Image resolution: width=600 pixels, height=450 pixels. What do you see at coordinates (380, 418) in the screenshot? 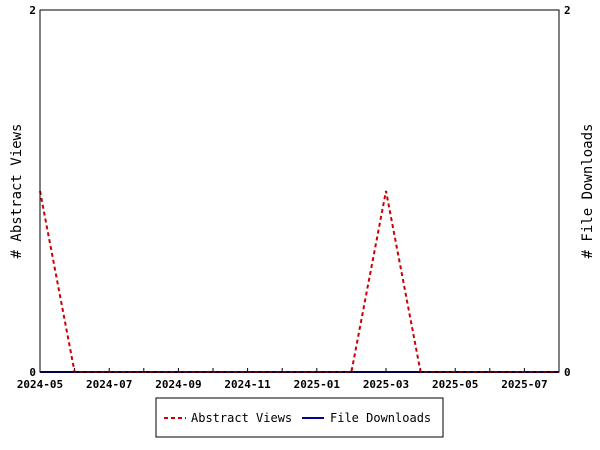
I see `legend-label-file-downloads: File Downloads` at bounding box center [380, 418].